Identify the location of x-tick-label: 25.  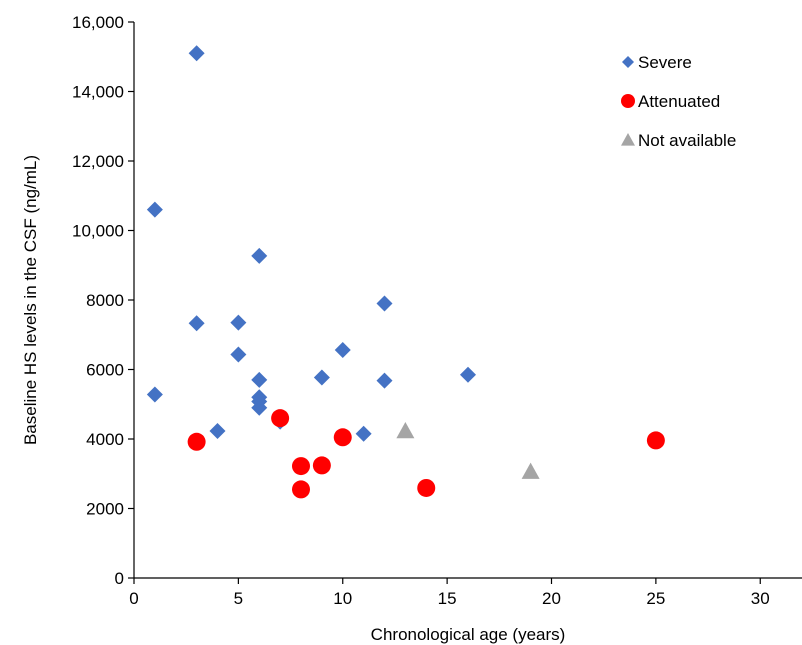
(655, 598).